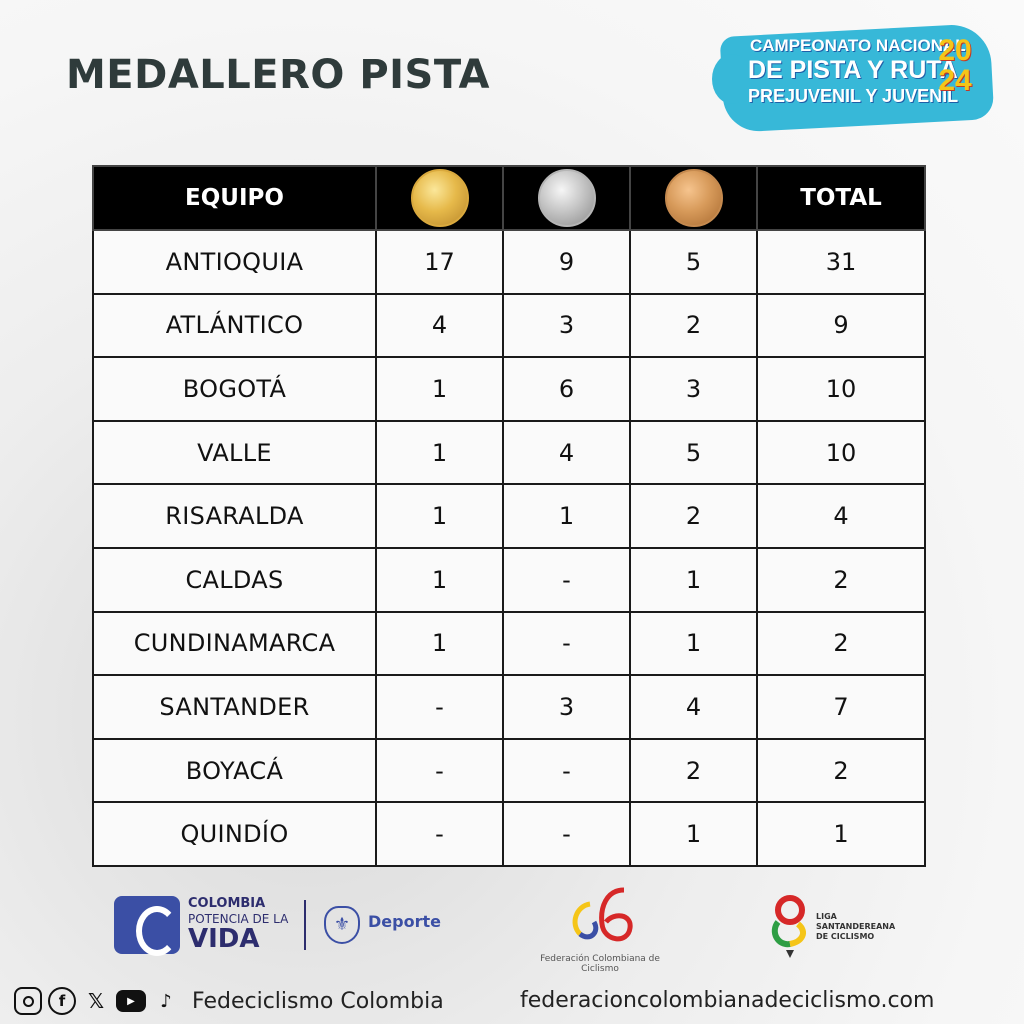  What do you see at coordinates (566, 262) in the screenshot?
I see `silver-count: 9` at bounding box center [566, 262].